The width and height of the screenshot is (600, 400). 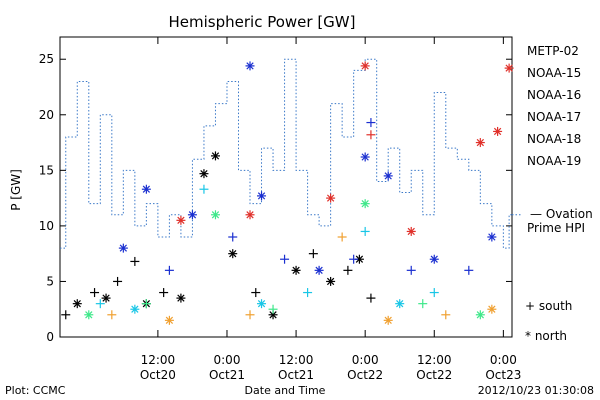 What do you see at coordinates (556, 228) in the screenshot?
I see `legend-ovation-label-2: Prime HPI` at bounding box center [556, 228].